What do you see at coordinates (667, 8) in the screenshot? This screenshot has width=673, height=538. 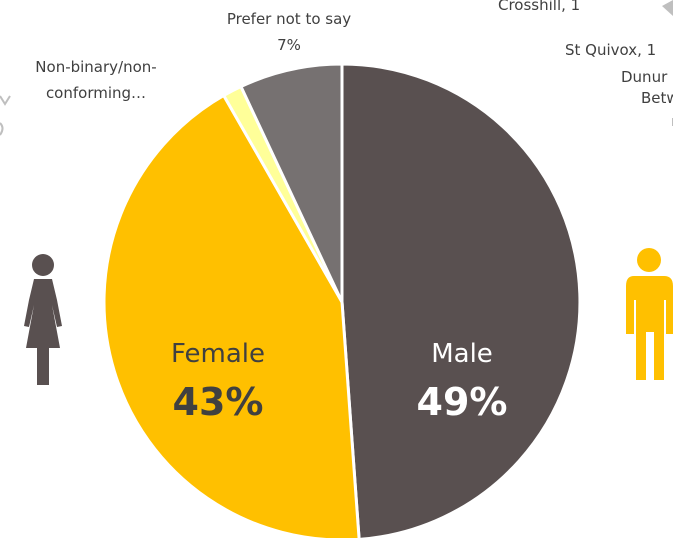 I see `fragment-grey-slice-mark` at bounding box center [667, 8].